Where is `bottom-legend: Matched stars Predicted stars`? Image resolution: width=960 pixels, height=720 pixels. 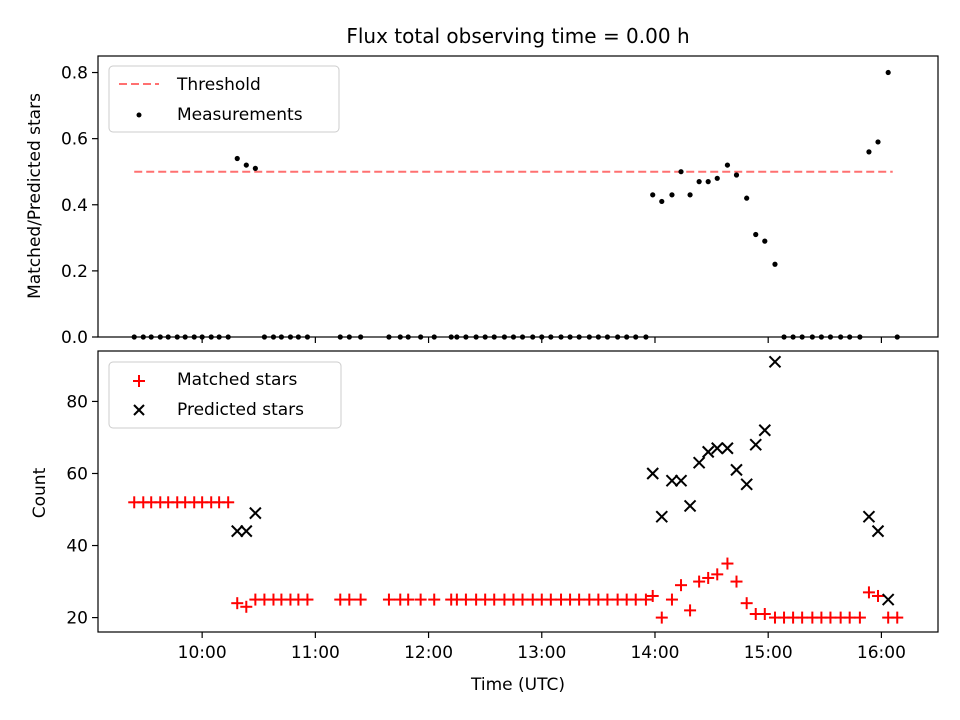 bottom-legend: Matched stars Predicted stars is located at coordinates (225, 395).